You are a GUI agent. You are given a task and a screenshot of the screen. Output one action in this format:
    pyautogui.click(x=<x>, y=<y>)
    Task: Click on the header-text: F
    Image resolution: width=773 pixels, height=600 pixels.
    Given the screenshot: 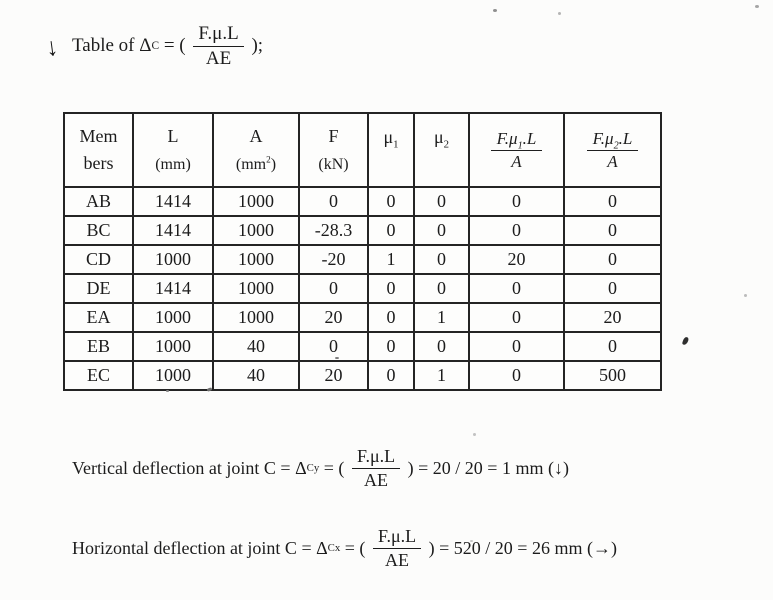 What is the action you would take?
    pyautogui.click(x=333, y=136)
    